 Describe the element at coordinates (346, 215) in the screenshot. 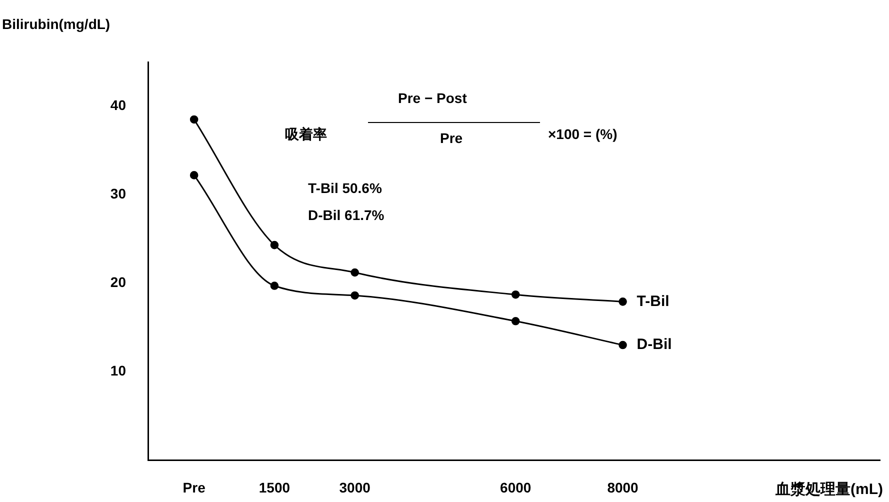

I see `annotation: D-Bil 61.7%` at that location.